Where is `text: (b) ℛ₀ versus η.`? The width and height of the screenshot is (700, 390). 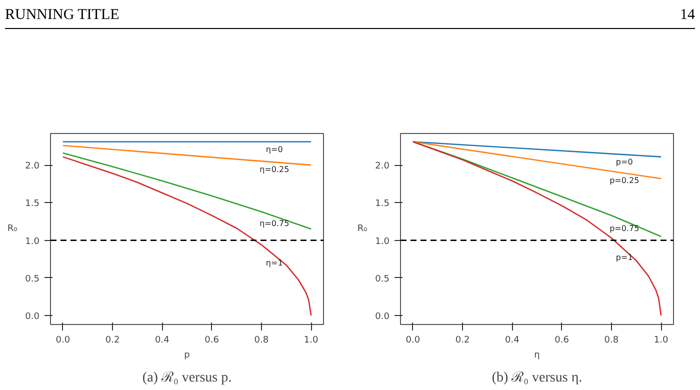
text: (b) ℛ₀ versus η. is located at coordinates (537, 378).